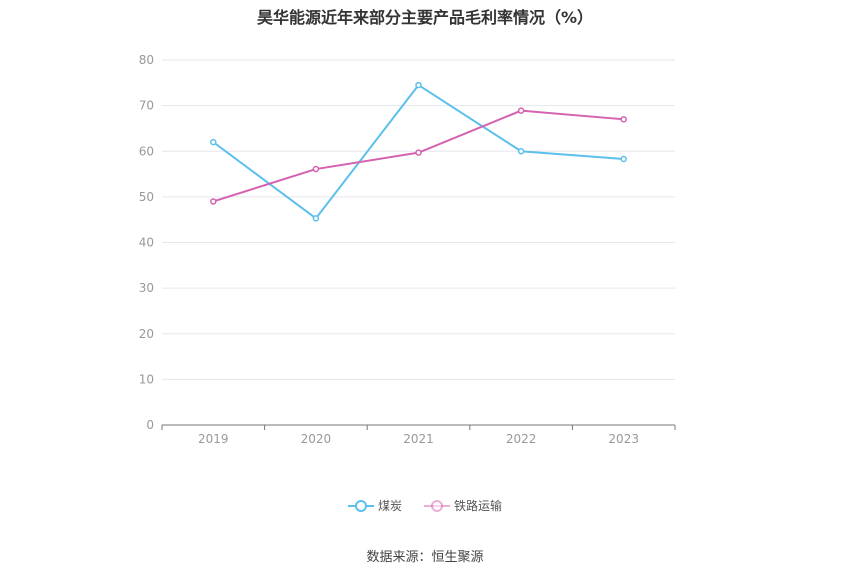 The image size is (850, 575). Describe the element at coordinates (316, 439) in the screenshot. I see `x-tick-label-2020: 2020` at that location.